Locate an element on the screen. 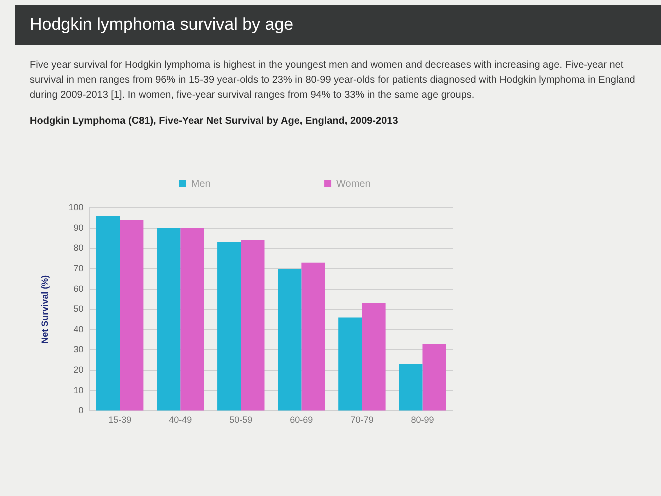 The height and width of the screenshot is (496, 661). y-tick-label: 0 is located at coordinates (81, 411).